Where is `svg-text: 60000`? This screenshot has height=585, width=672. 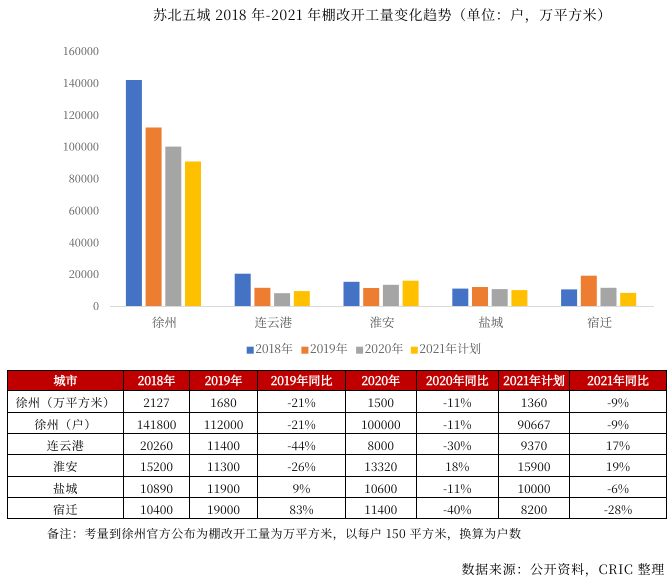 svg-text: 60000 is located at coordinates (84, 211).